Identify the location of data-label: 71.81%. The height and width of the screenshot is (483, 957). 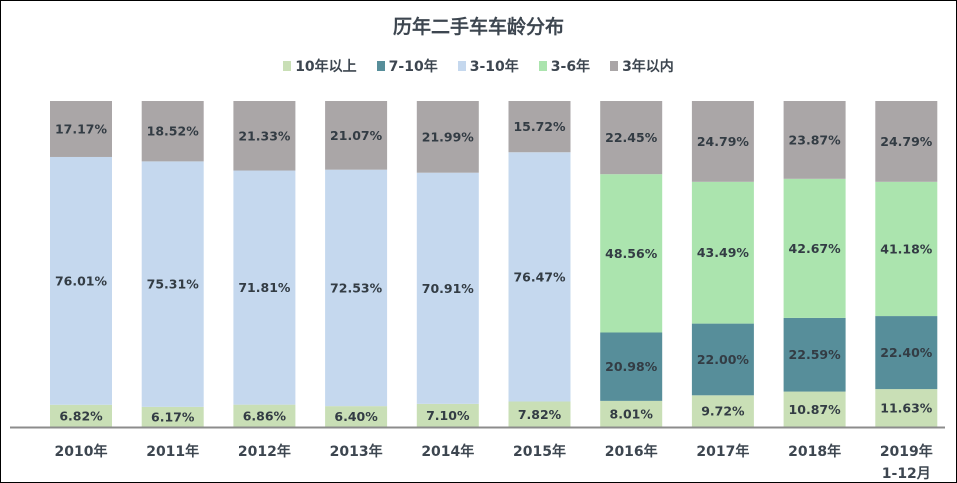
(264, 287).